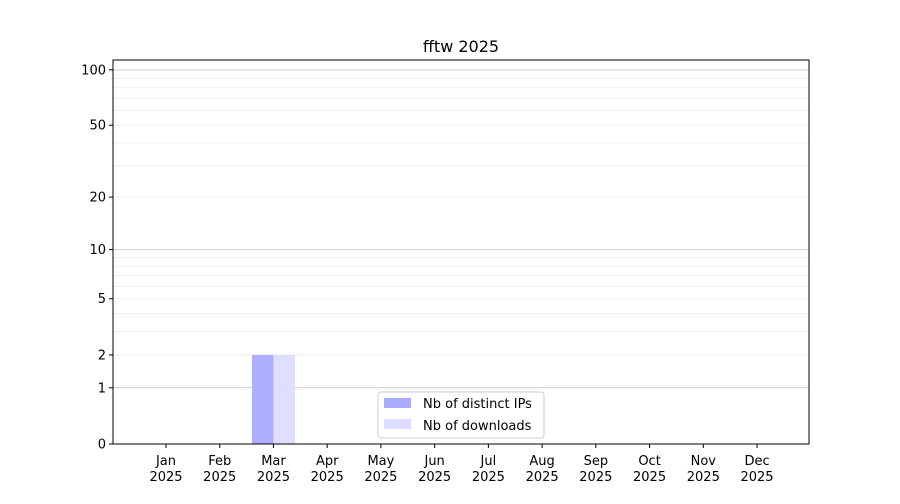 Image resolution: width=900 pixels, height=504 pixels. I want to click on x-tick-label: May 2025, so click(380, 469).